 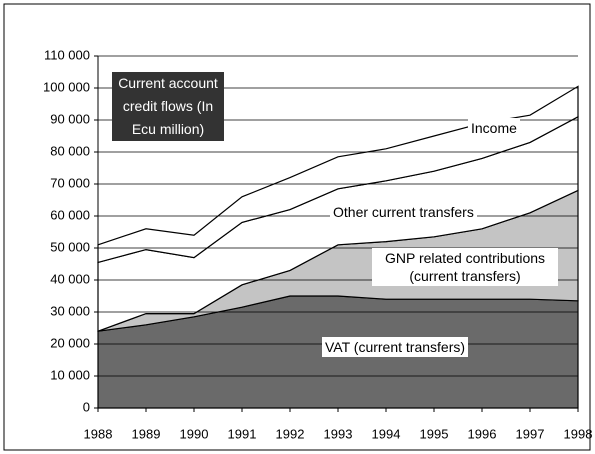 I want to click on x-tick-label: 1992, so click(x=290, y=433).